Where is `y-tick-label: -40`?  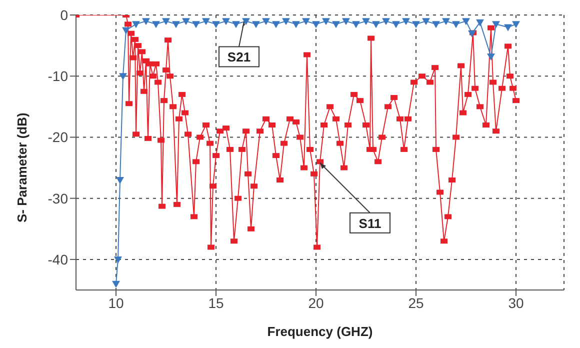 y-tick-label: -40 is located at coordinates (58, 259).